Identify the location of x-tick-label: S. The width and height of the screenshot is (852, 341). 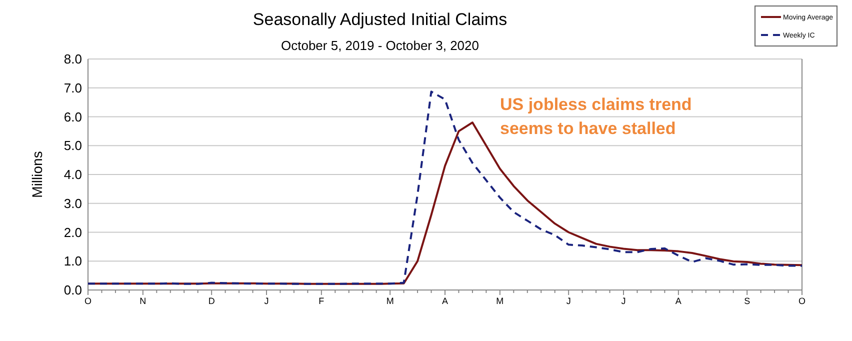
(747, 301).